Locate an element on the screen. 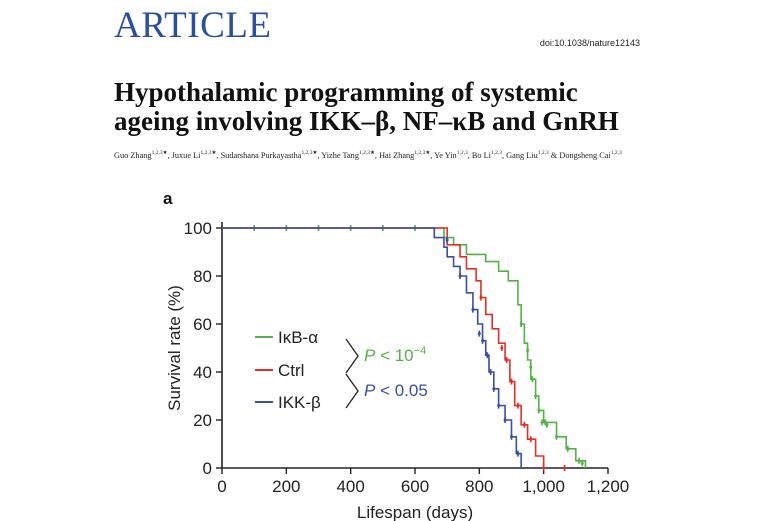 The width and height of the screenshot is (778, 521). doi-label: doi:10.1038/nature12143 is located at coordinates (589, 43).